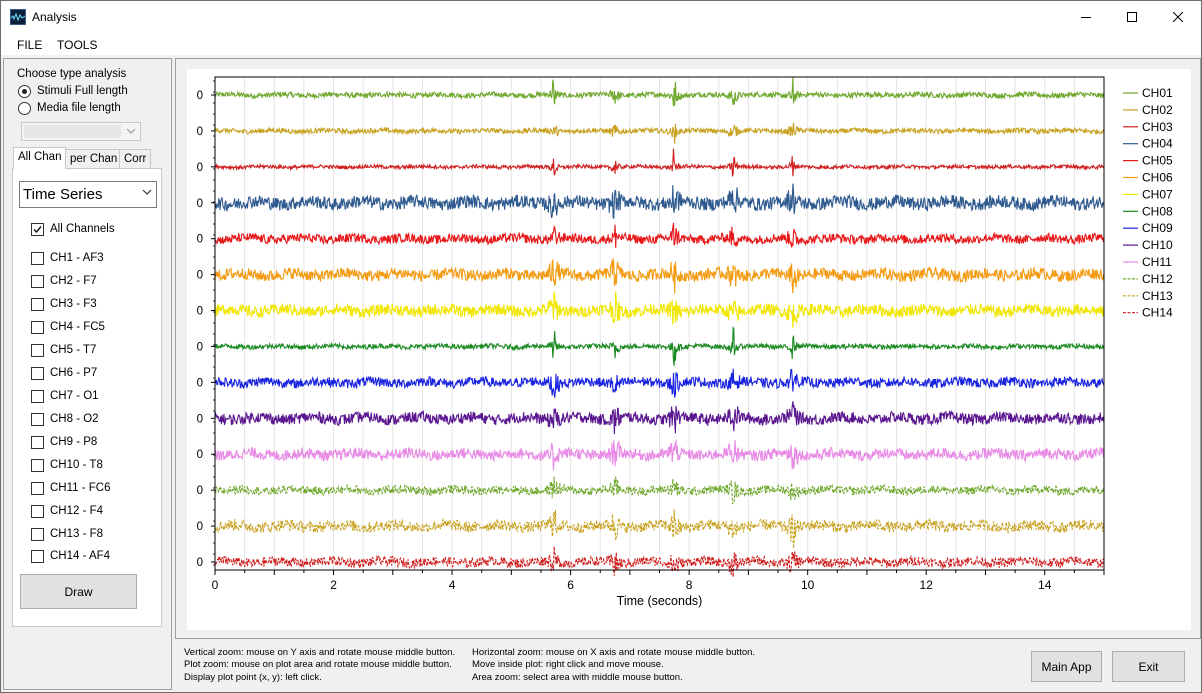 The image size is (1202, 693). I want to click on all-channels-label: All Channels, so click(82, 229).